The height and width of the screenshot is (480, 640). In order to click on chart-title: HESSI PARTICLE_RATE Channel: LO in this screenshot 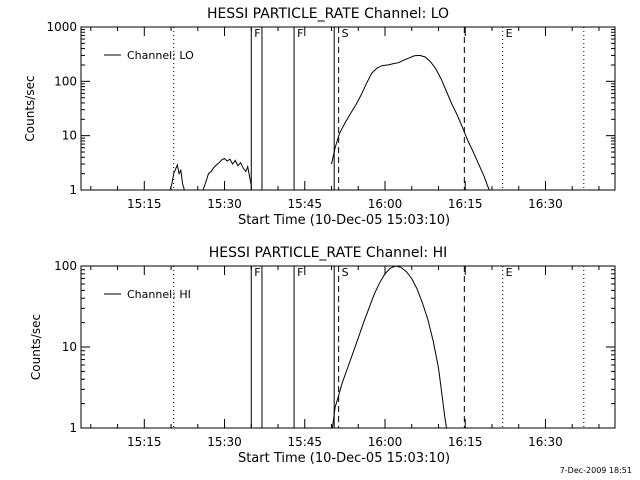, I will do `click(328, 14)`.